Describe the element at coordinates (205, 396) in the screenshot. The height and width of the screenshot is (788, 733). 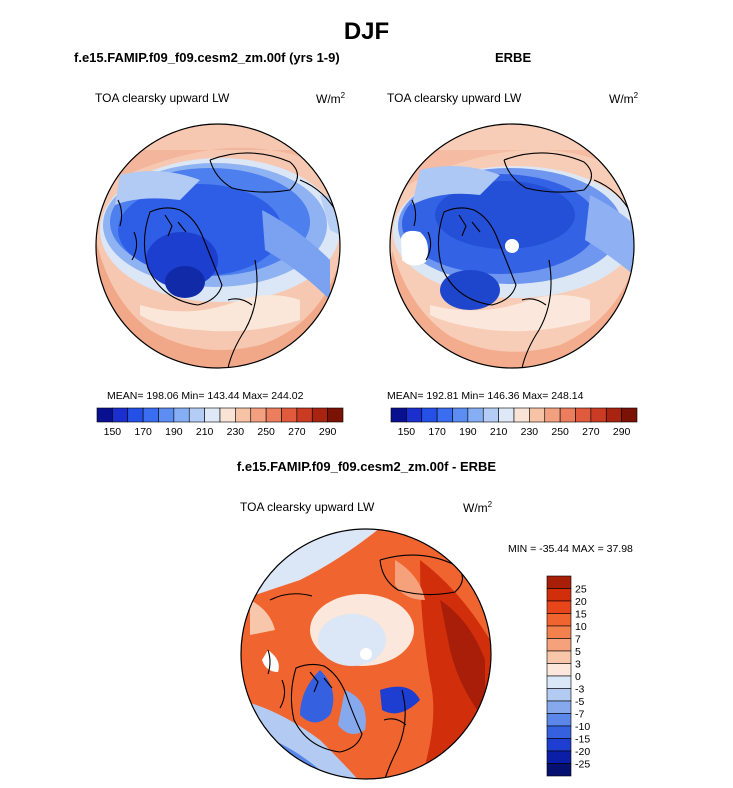
I see `model-stats: MEAN= 198.06 Min= 143.44 Max= 244.02` at that location.